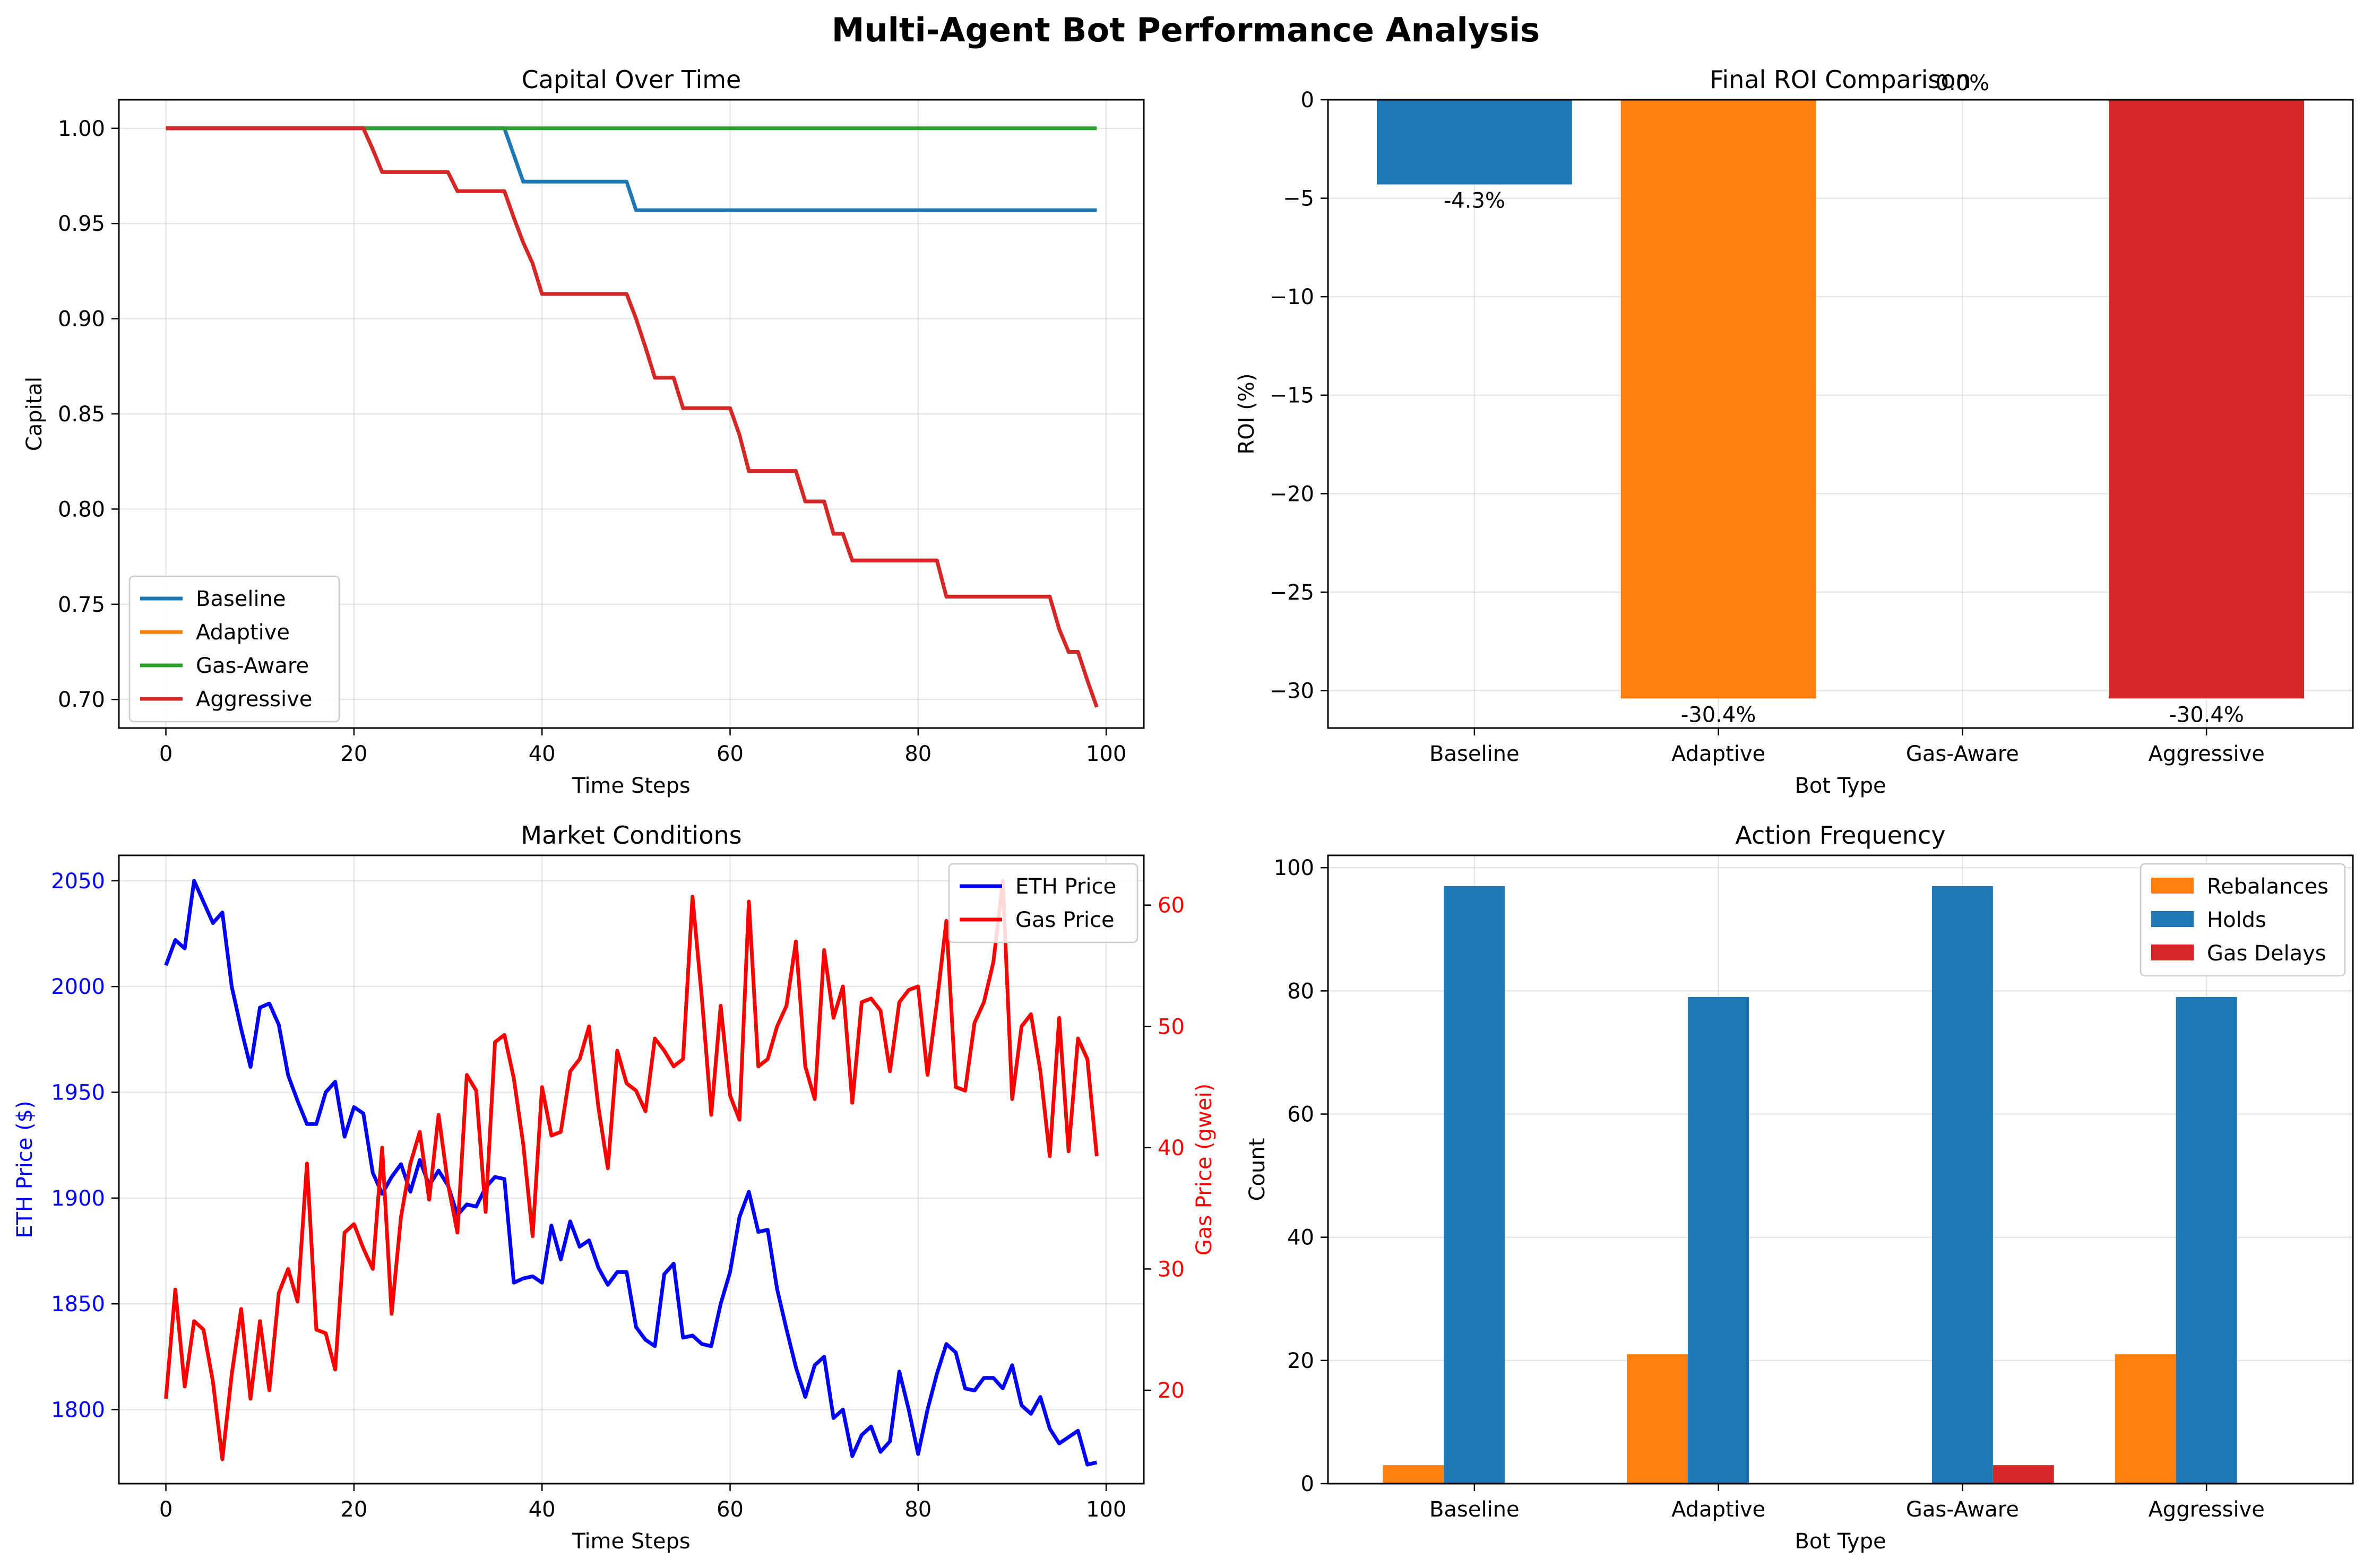 This screenshot has width=2372, height=1568. Describe the element at coordinates (631, 1541) in the screenshot. I see `market-xlabel: Time Steps` at that location.